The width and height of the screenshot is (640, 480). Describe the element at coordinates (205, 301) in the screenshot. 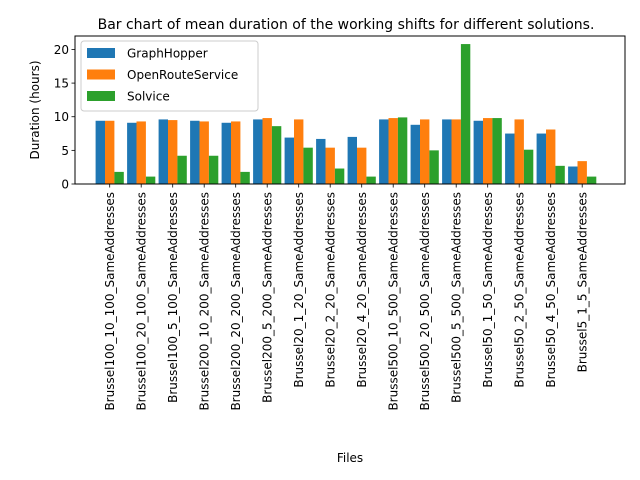

I see `x-tick-label: Brussel200_10_200_SameAddresses` at that location.